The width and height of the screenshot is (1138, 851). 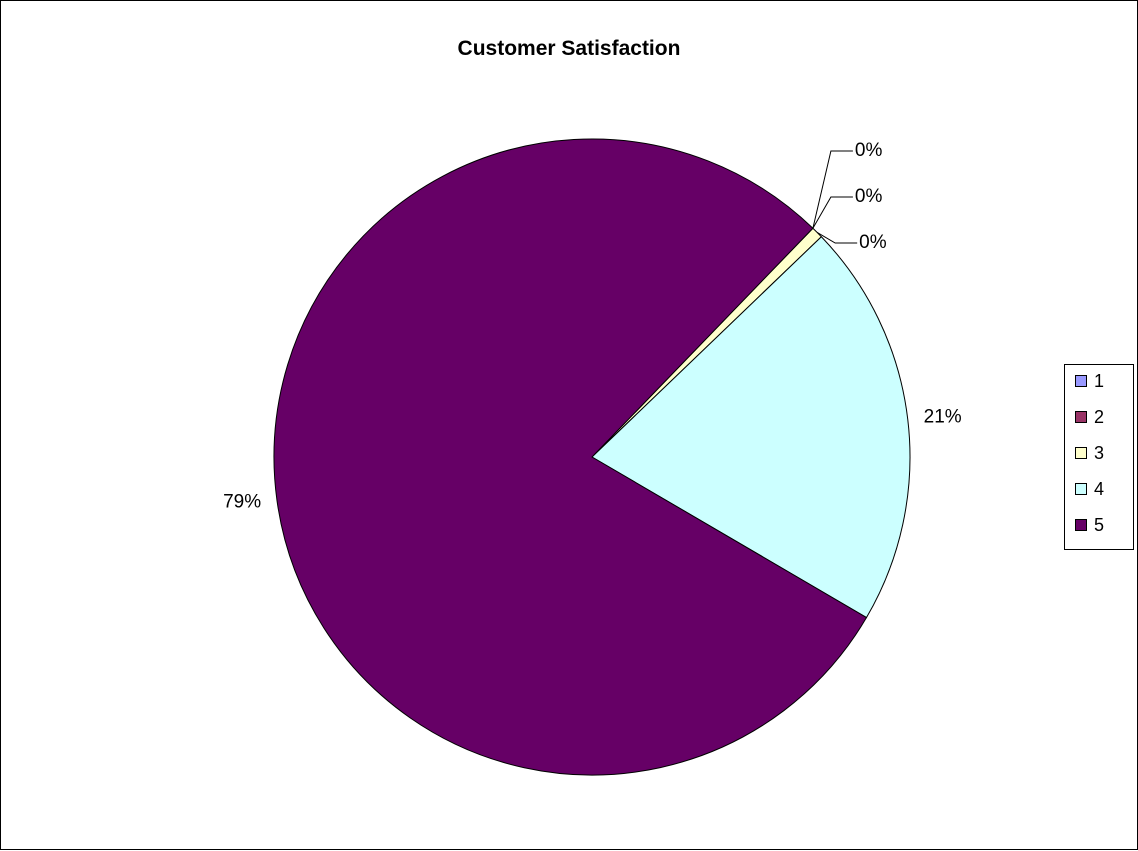 I want to click on chart-title: Customer Satisfaction, so click(x=569, y=48).